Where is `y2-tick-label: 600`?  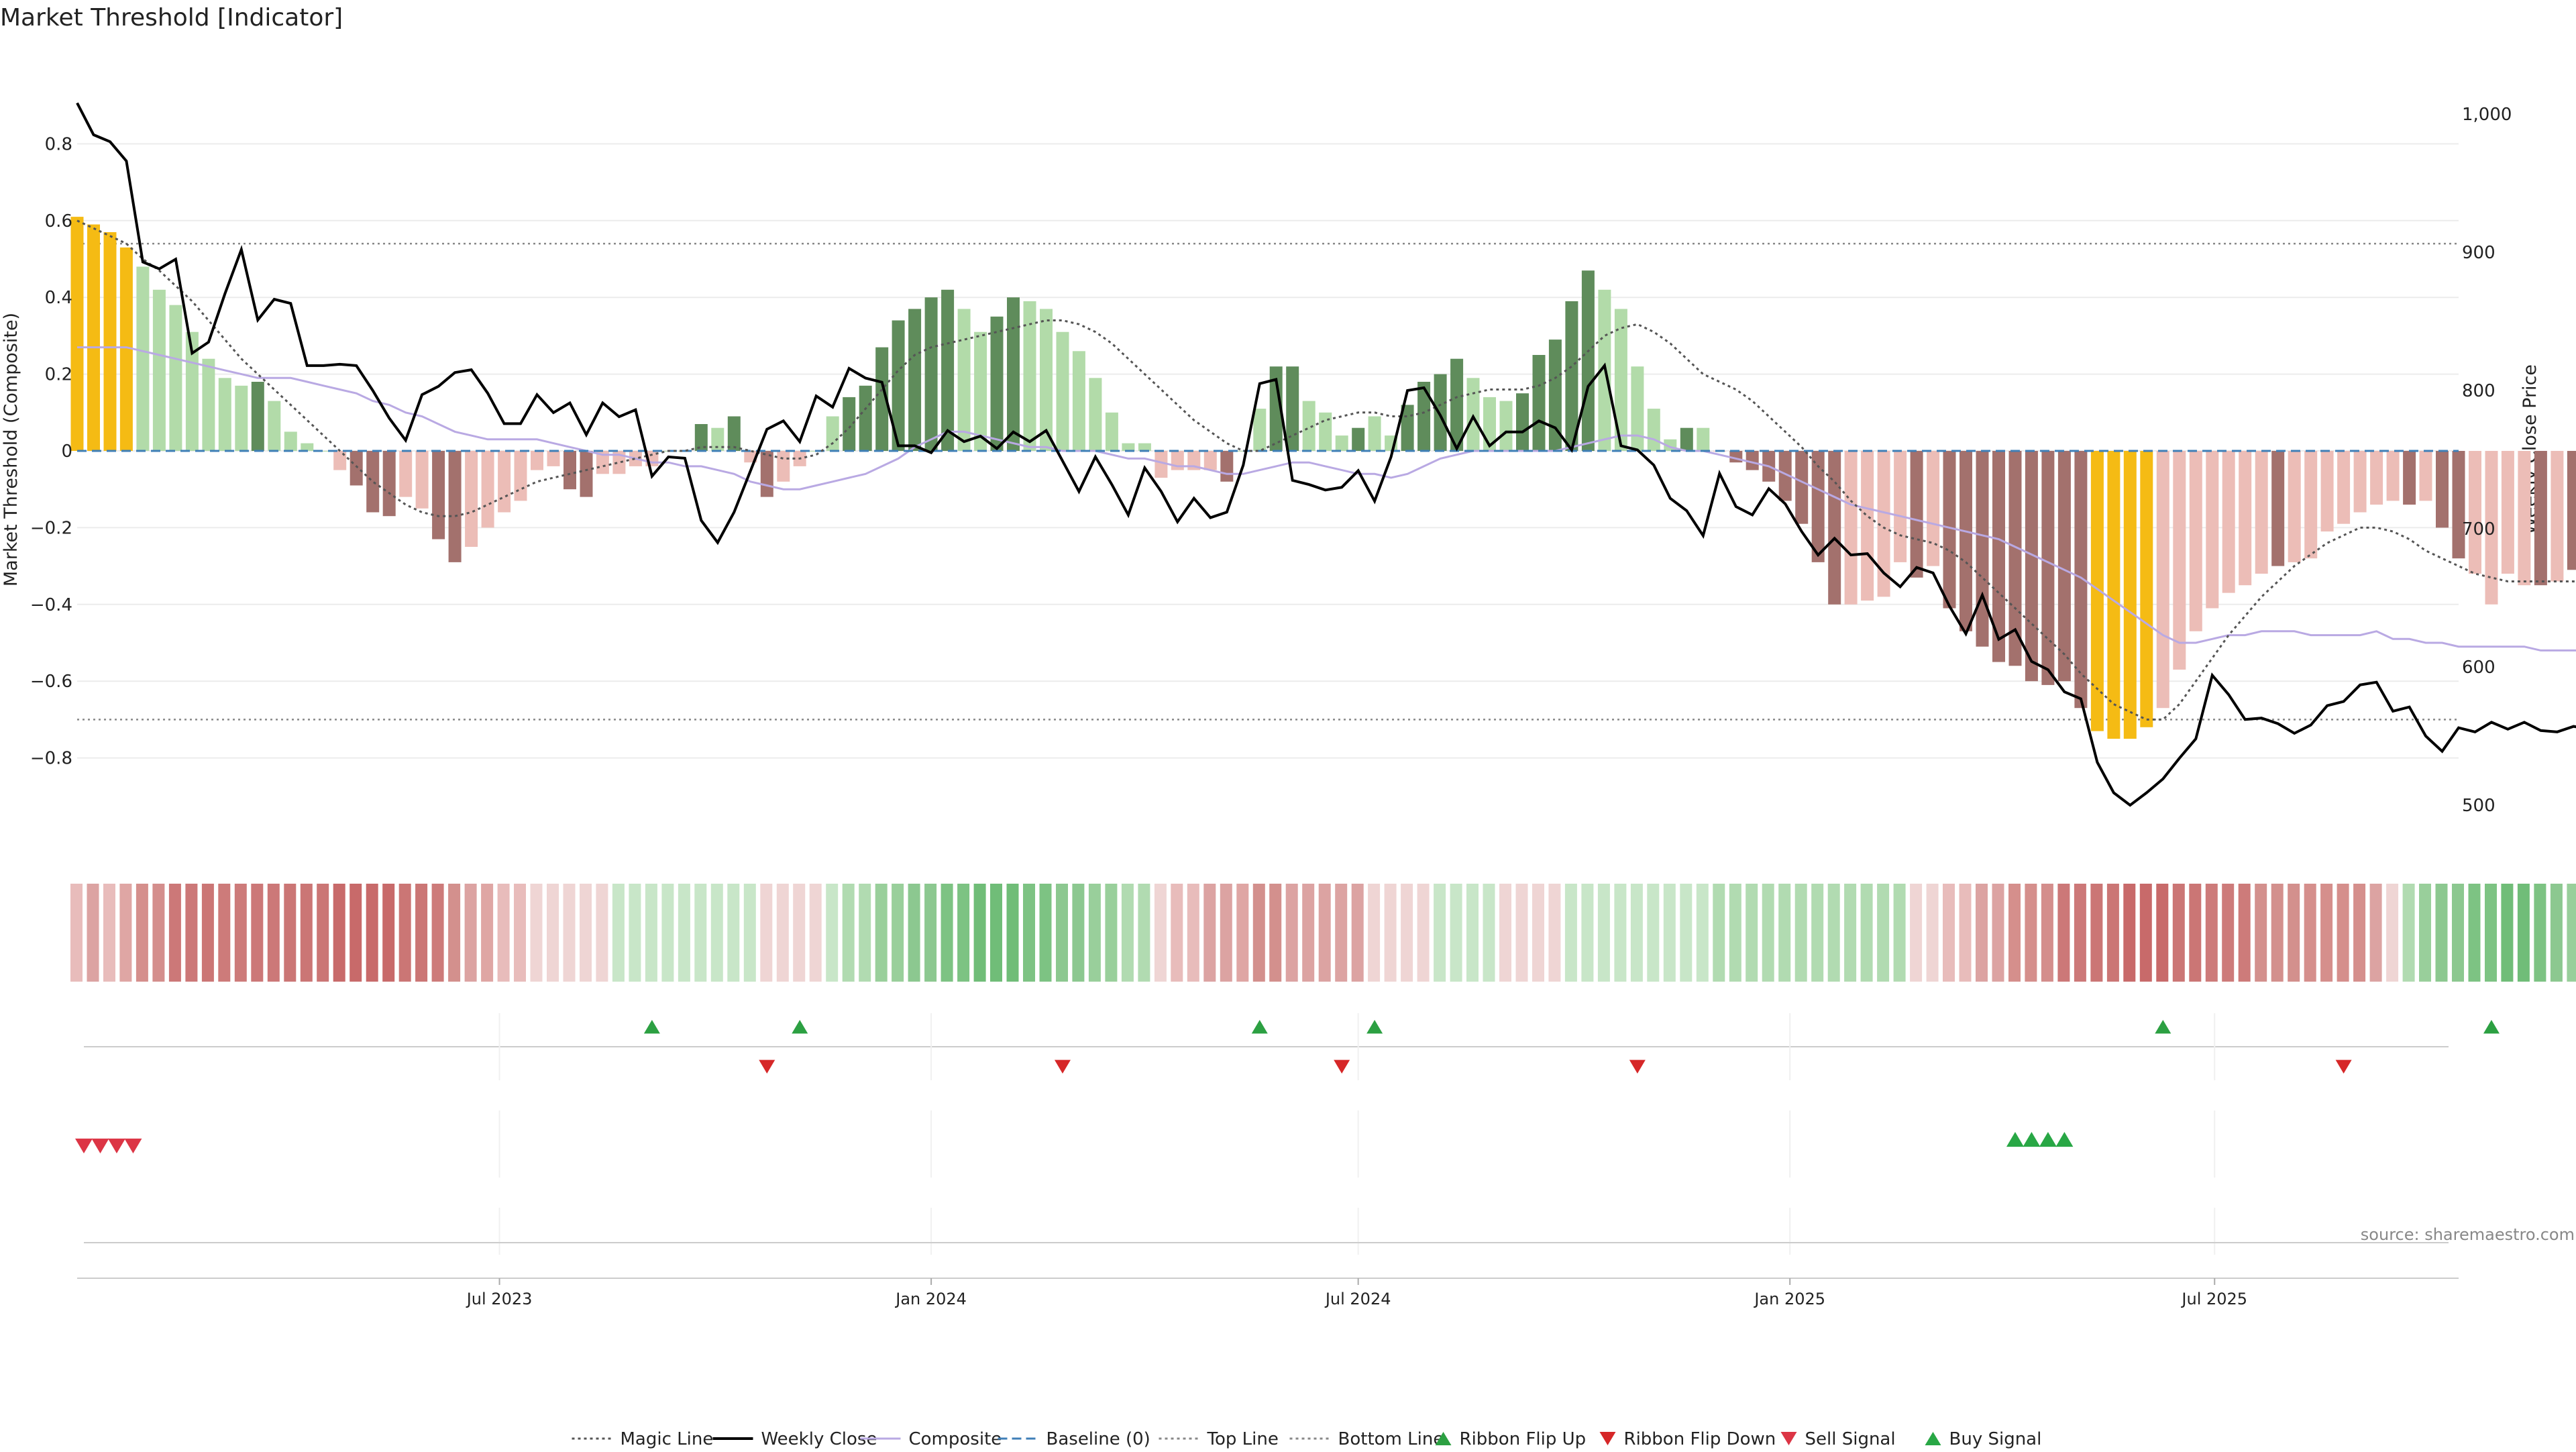
y2-tick-label: 600 is located at coordinates (2479, 668).